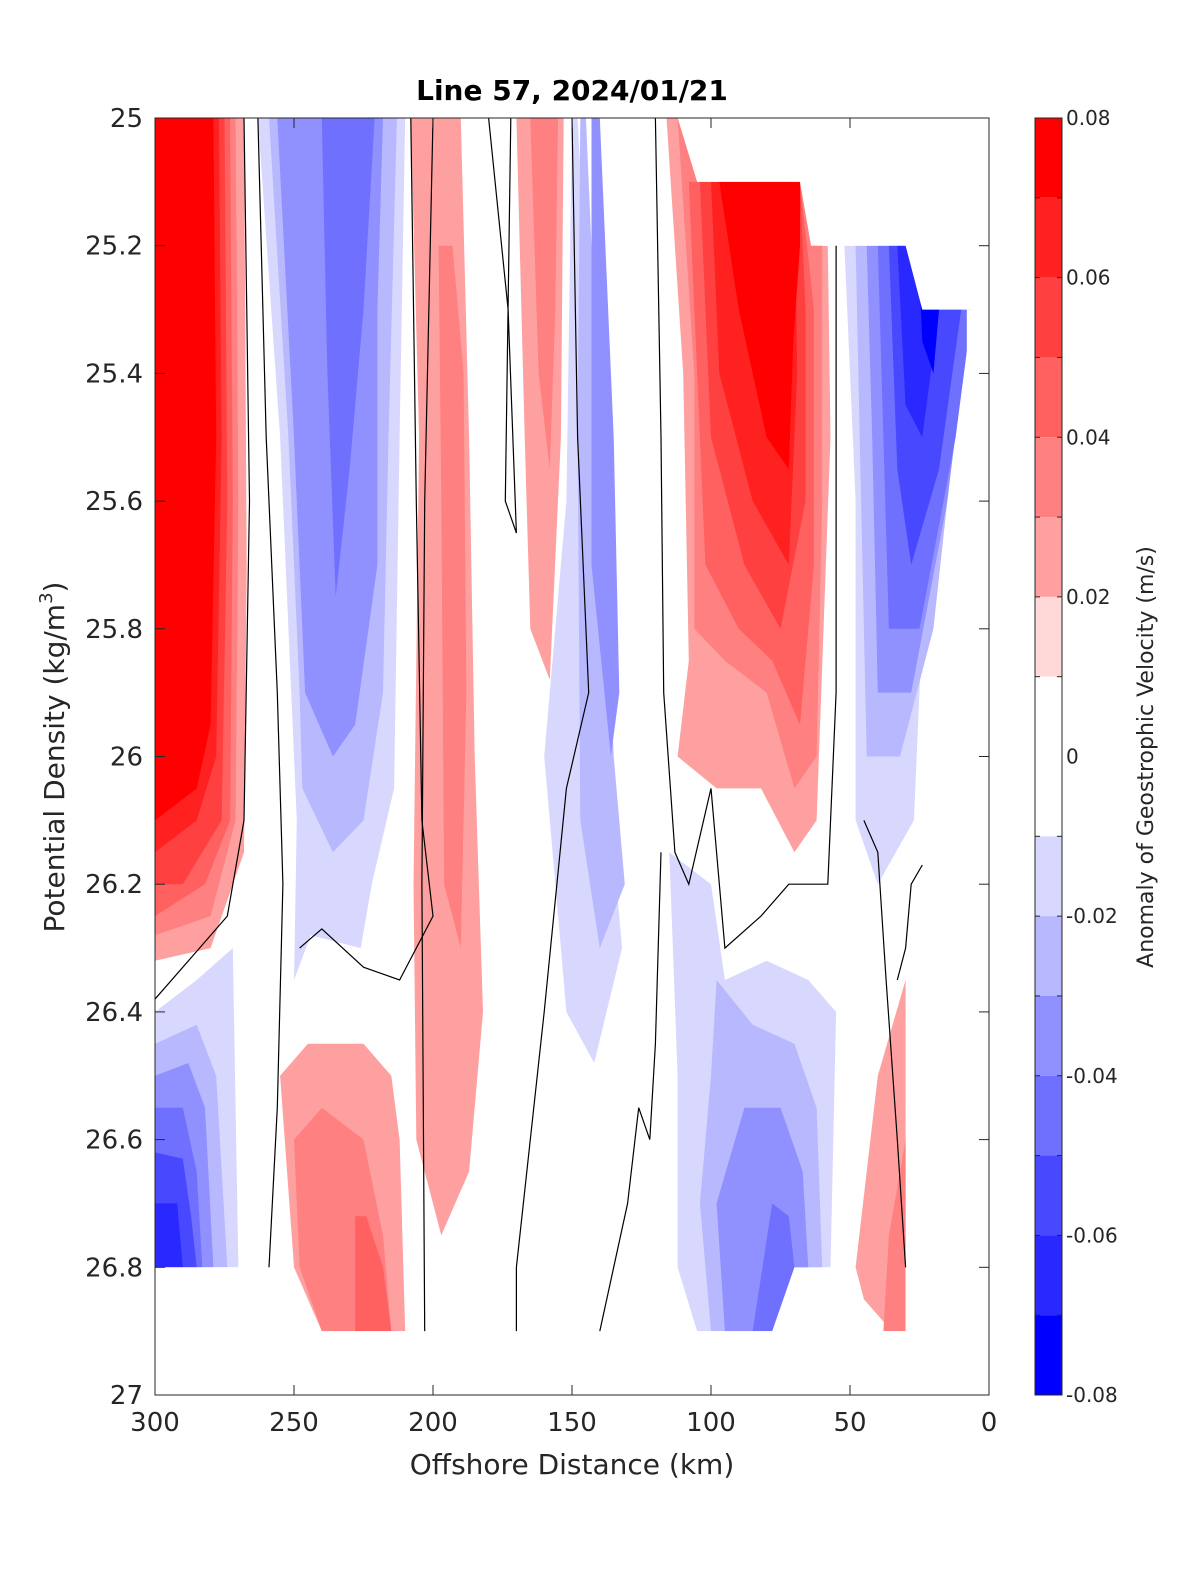 The height and width of the screenshot is (1575, 1200). Describe the element at coordinates (126, 758) in the screenshot. I see `y-tick-label: 26` at that location.